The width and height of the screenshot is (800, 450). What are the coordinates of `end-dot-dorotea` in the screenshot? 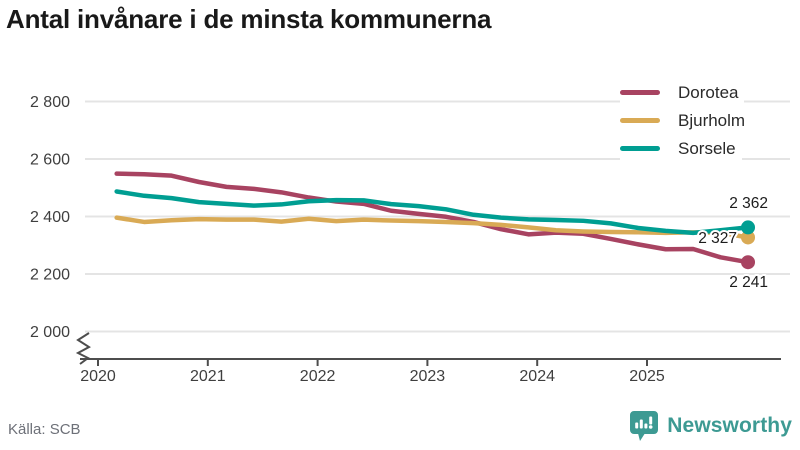 It's located at (748, 262).